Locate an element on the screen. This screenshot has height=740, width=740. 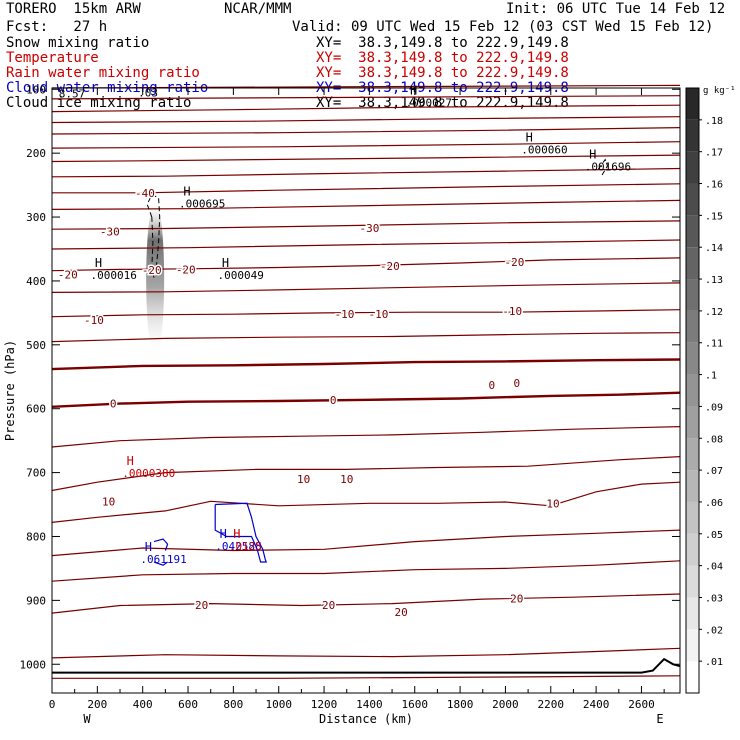
legend-label: Cloud ice mixing ratio is located at coordinates (99, 103).